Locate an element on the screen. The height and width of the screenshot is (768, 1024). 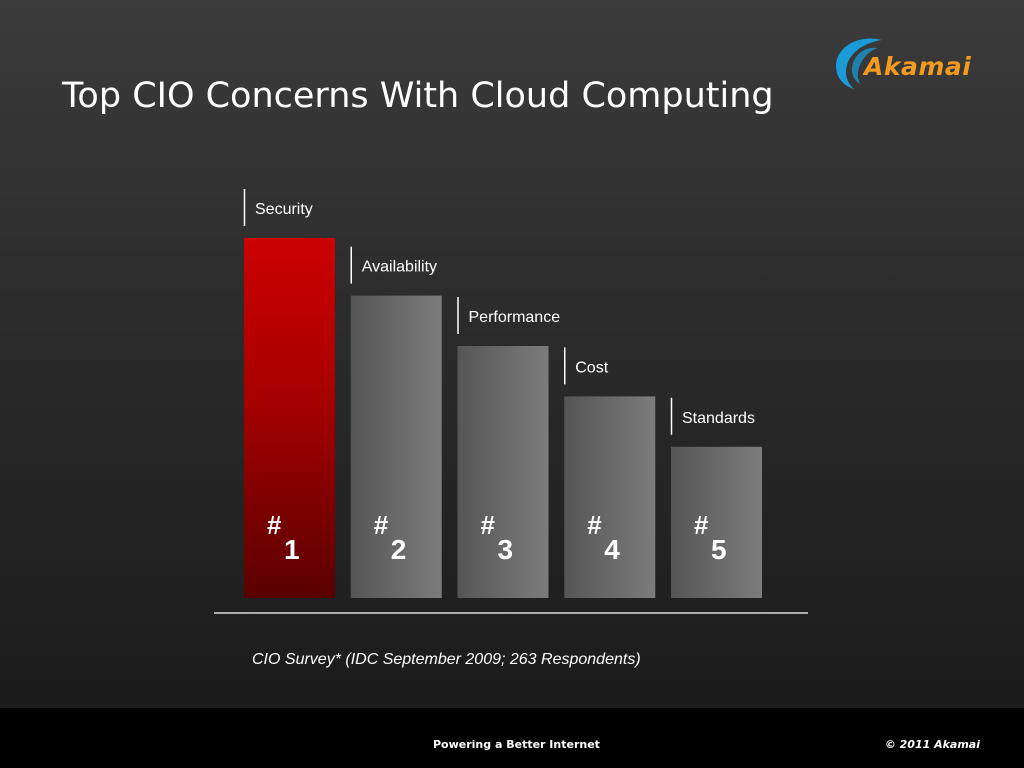
bar-label-cost: Cost is located at coordinates (591, 367).